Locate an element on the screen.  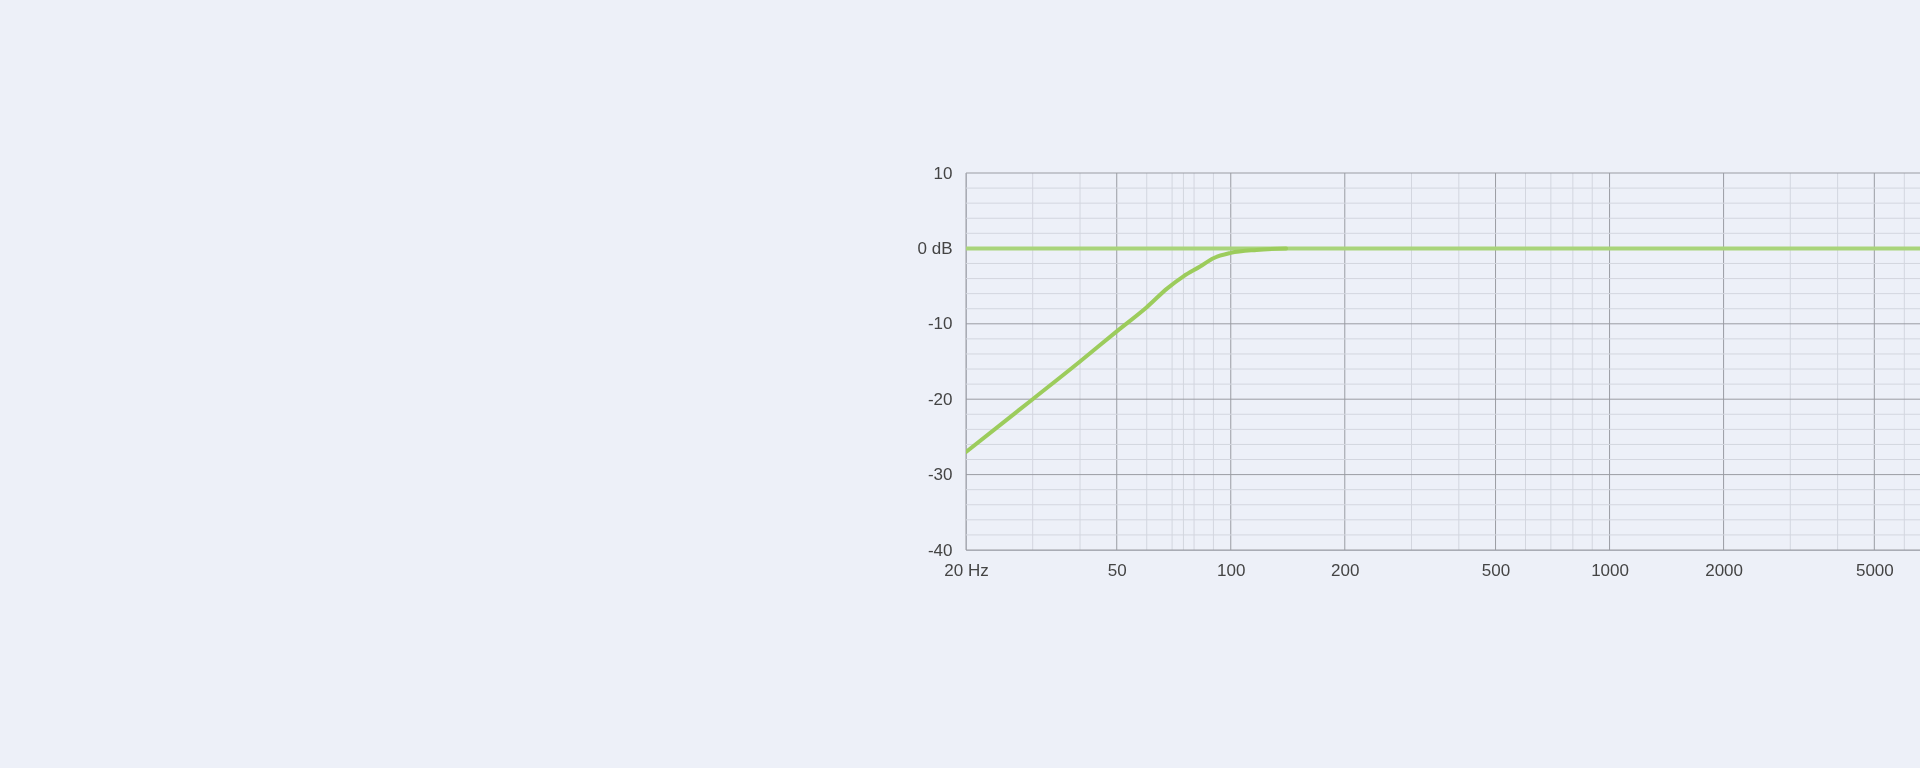
x-tick-label: 50 is located at coordinates (1117, 570).